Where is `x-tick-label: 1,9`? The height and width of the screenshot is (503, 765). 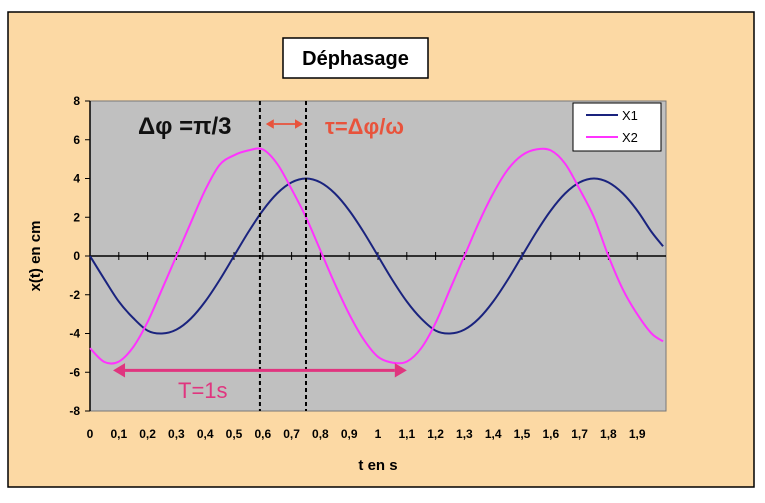 x-tick-label: 1,9 is located at coordinates (637, 434).